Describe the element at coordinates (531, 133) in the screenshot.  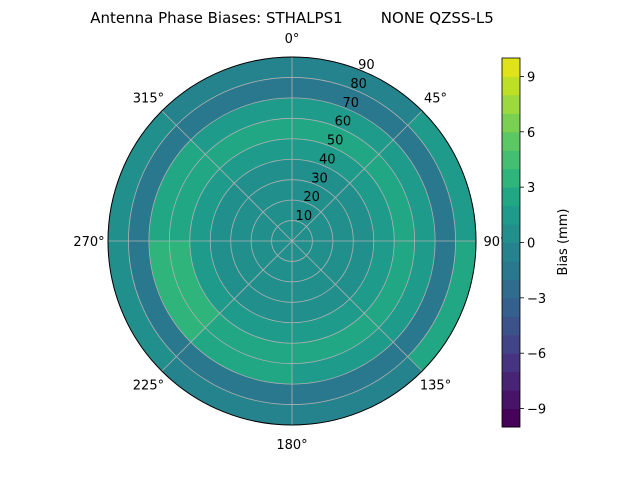
I see `colorbar-tick-label: 6` at that location.